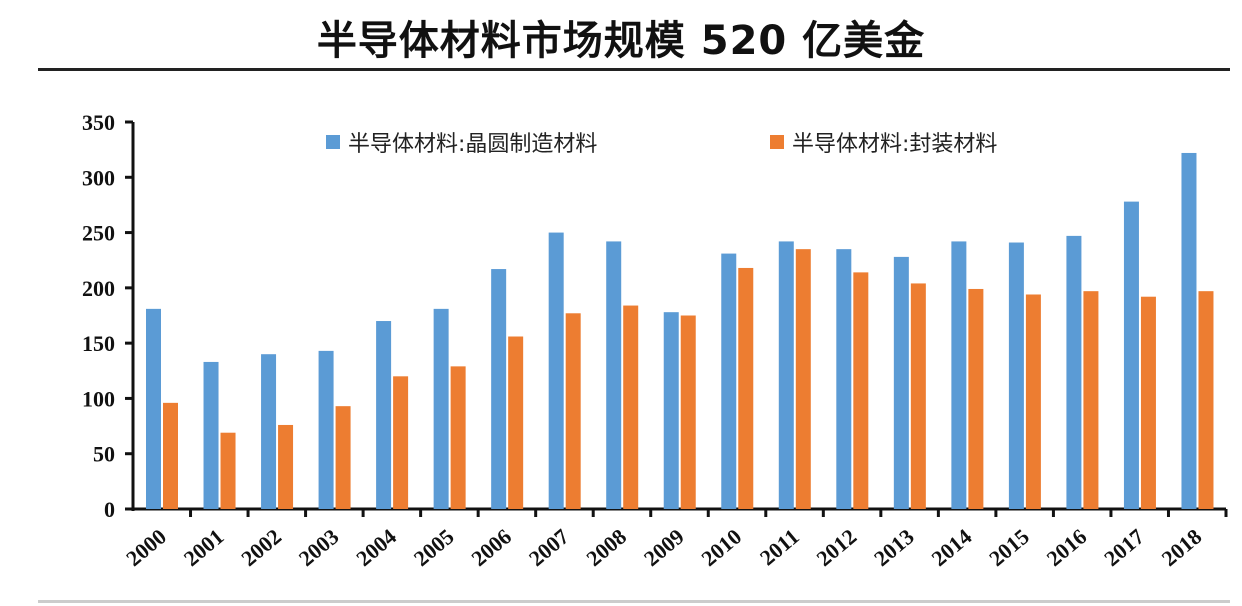 This screenshot has height=606, width=1242. I want to click on x-tick-label: 2014, so click(952, 547).